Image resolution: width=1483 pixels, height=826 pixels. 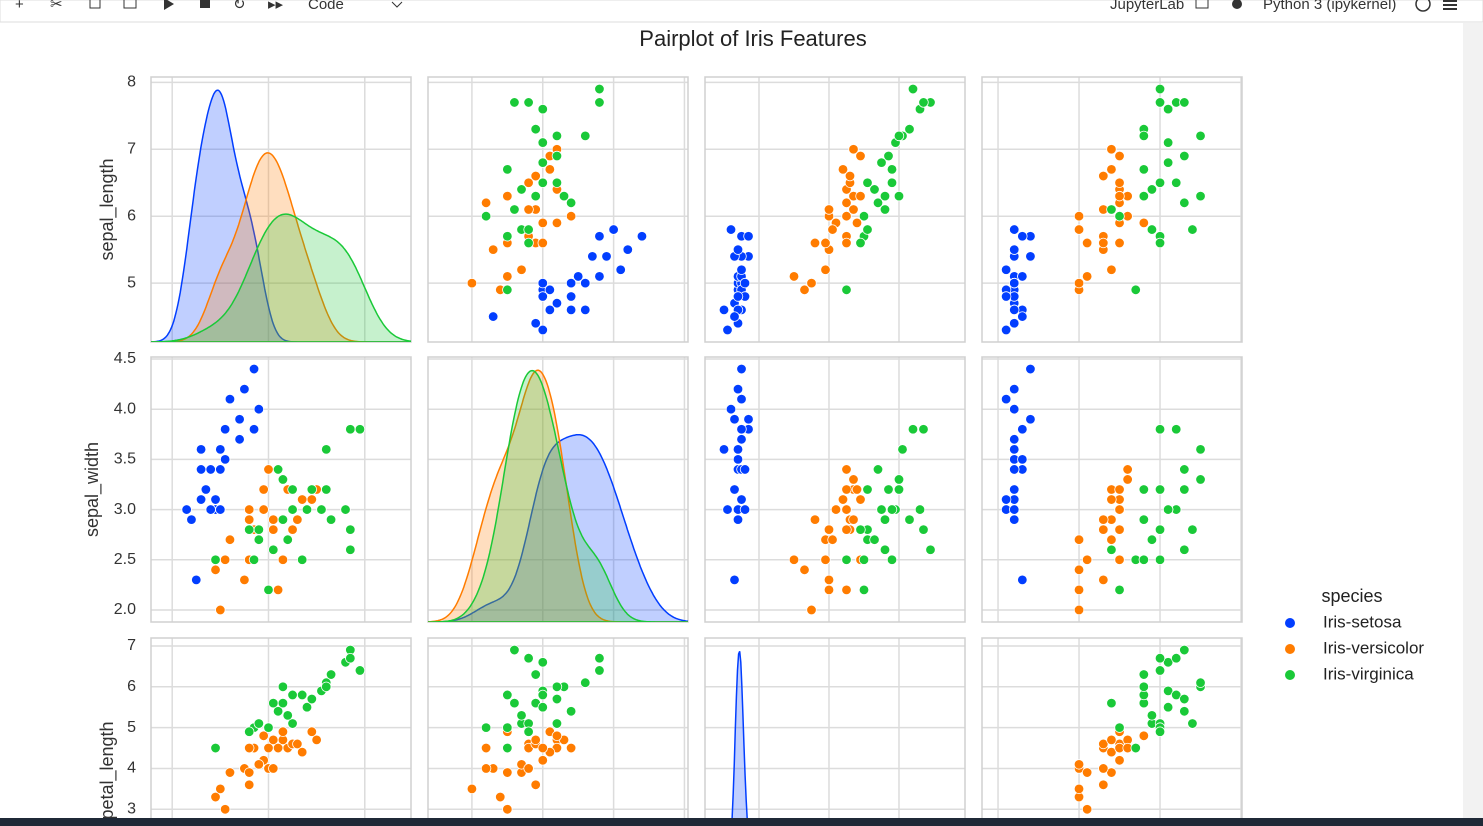 I want to click on debug-icon, so click(x=1237, y=4).